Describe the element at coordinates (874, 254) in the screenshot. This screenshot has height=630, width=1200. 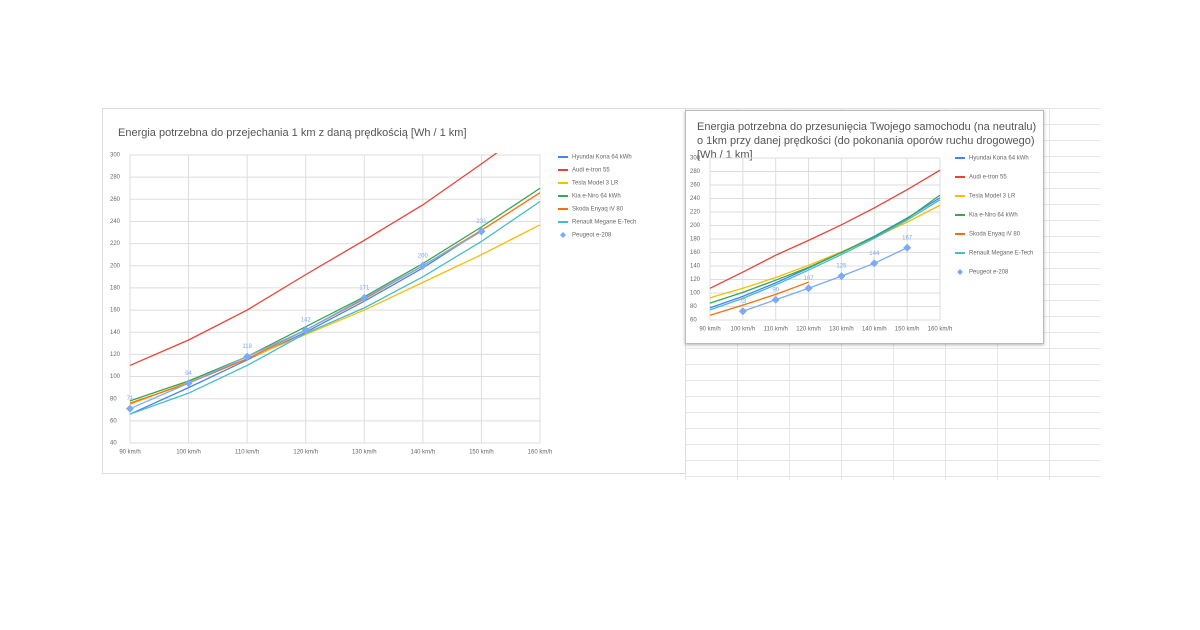
I see `data-label: 144` at that location.